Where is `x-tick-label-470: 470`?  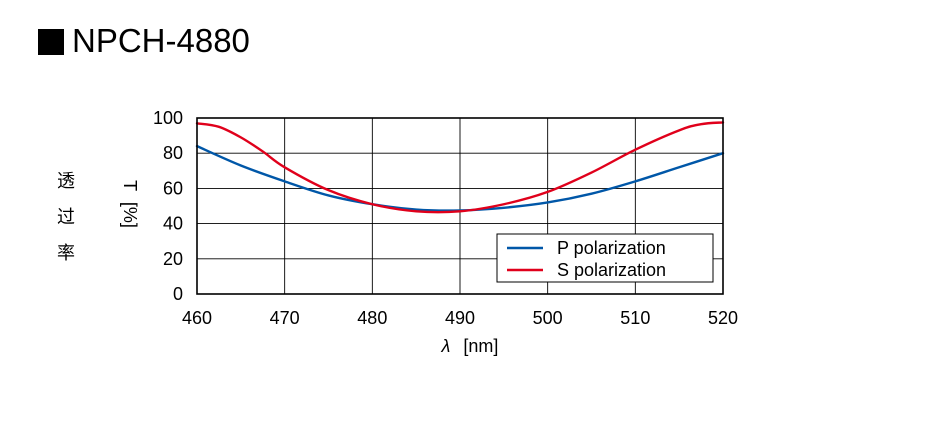 x-tick-label-470: 470 is located at coordinates (285, 318).